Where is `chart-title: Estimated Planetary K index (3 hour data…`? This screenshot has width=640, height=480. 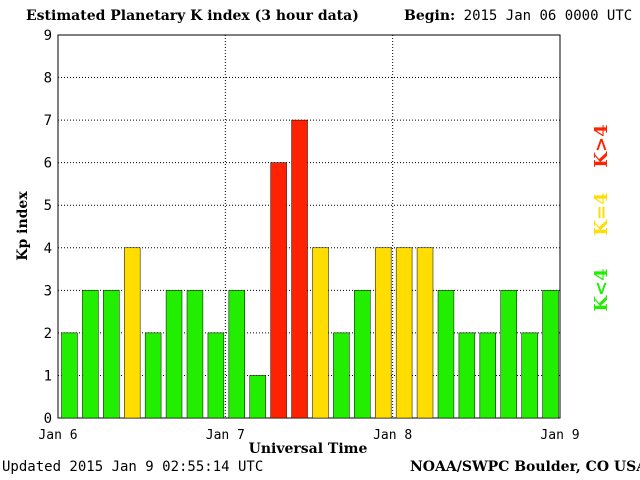
chart-title: Estimated Planetary K index (3 hour data… is located at coordinates (192, 16).